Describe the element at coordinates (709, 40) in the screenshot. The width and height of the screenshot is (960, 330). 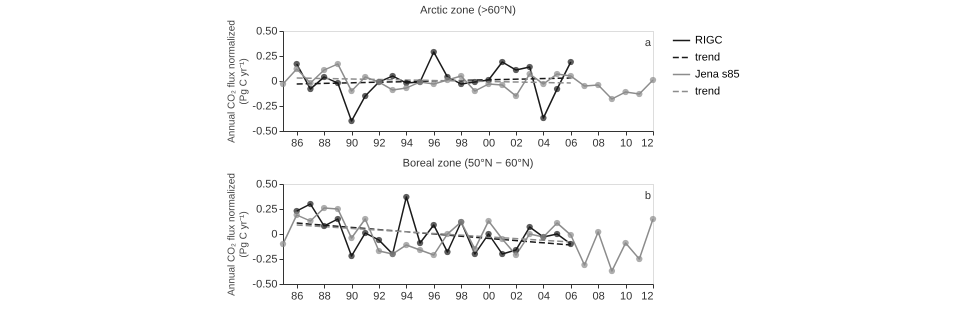
I see `legend-label: RIGC` at that location.